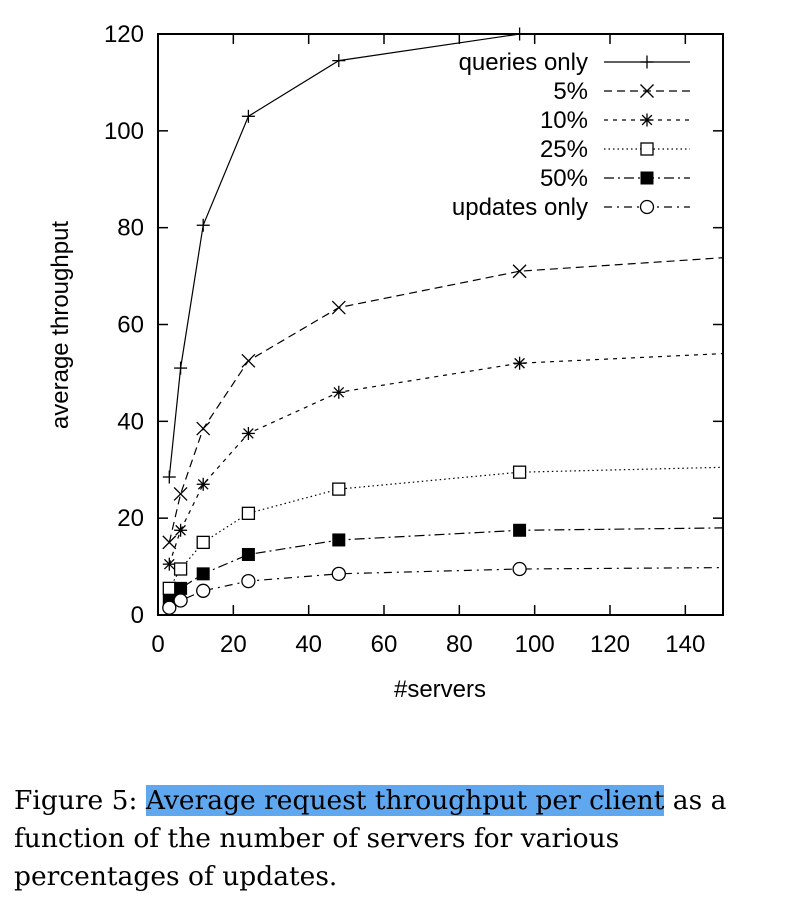  Describe the element at coordinates (610, 644) in the screenshot. I see `x-tick-label: 120` at that location.